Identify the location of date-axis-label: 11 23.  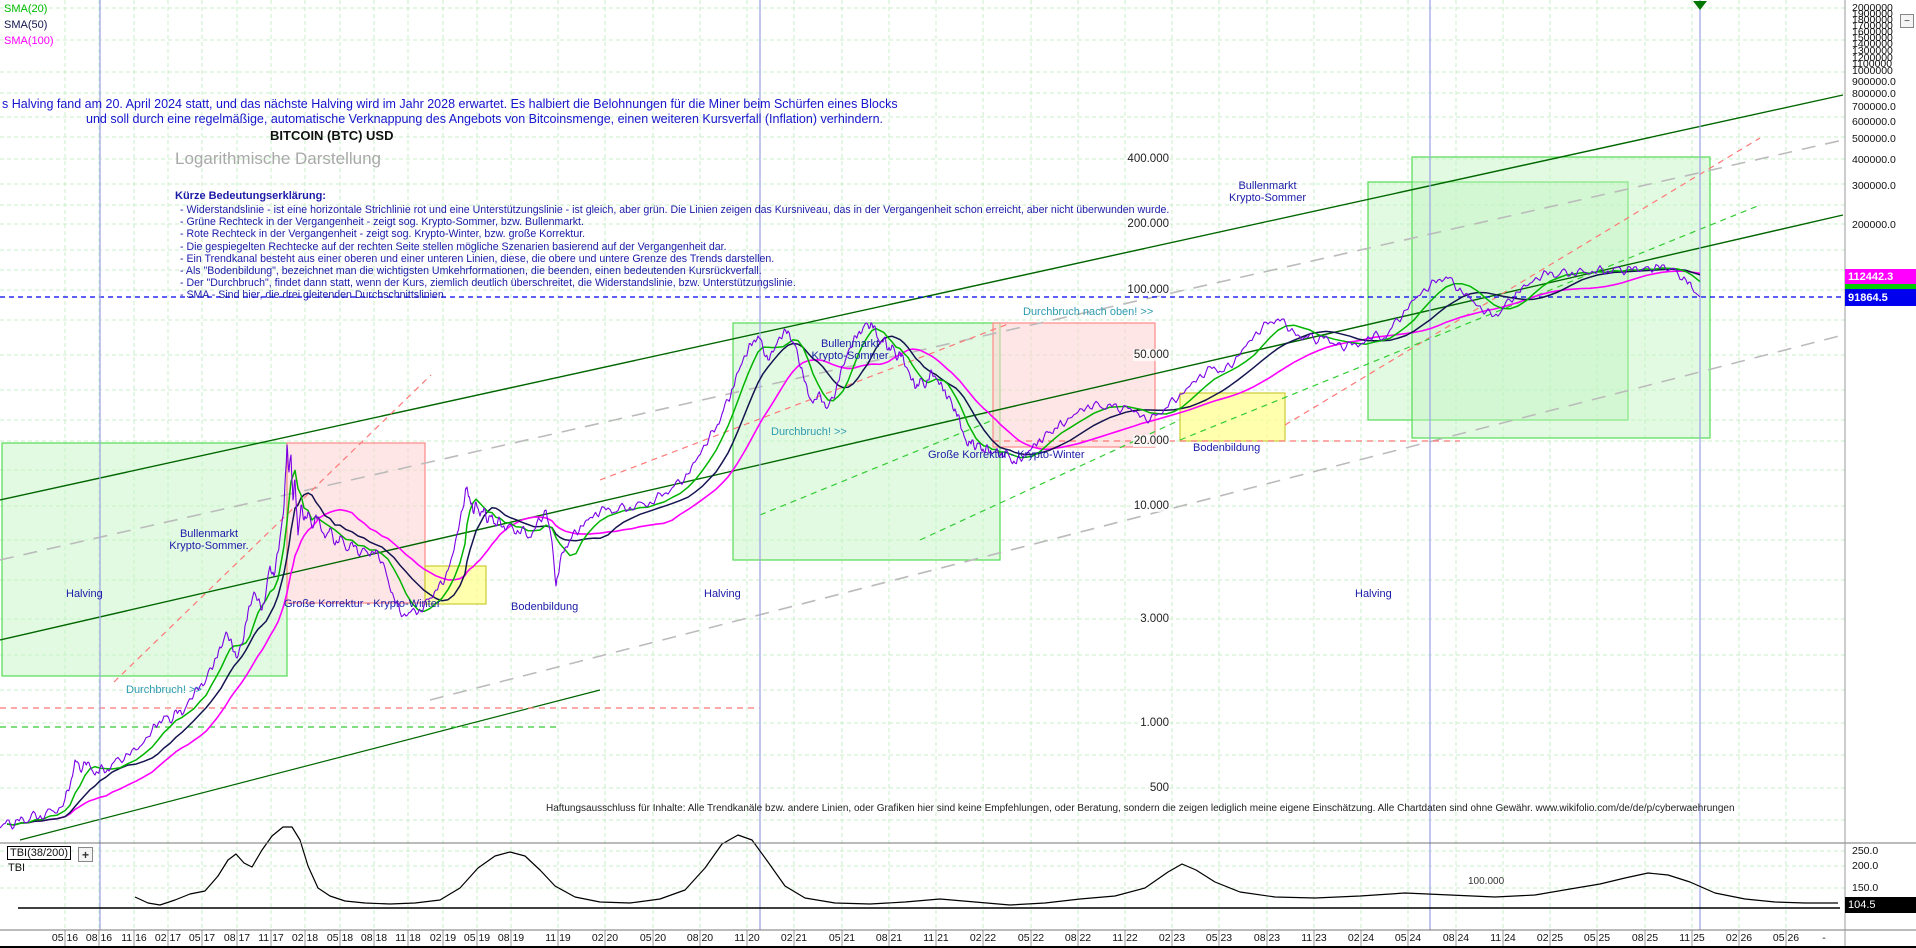
(1314, 938).